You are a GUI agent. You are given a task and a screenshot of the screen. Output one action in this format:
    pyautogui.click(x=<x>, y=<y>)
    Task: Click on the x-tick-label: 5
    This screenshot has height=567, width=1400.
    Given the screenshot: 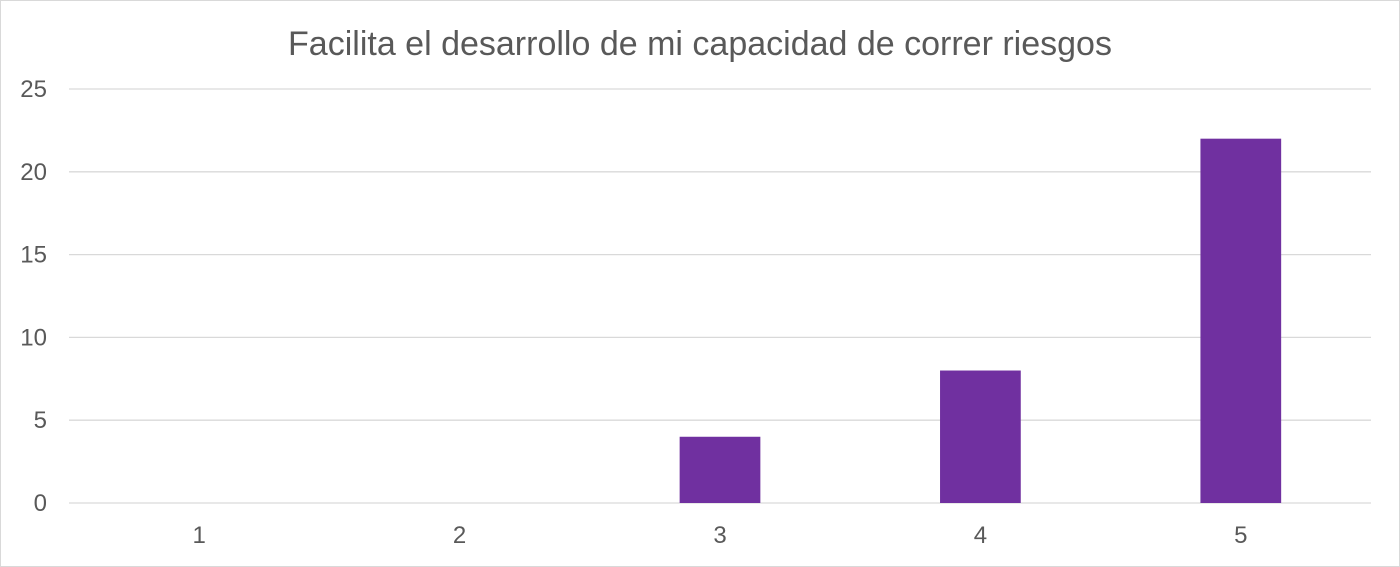 What is the action you would take?
    pyautogui.click(x=1240, y=535)
    